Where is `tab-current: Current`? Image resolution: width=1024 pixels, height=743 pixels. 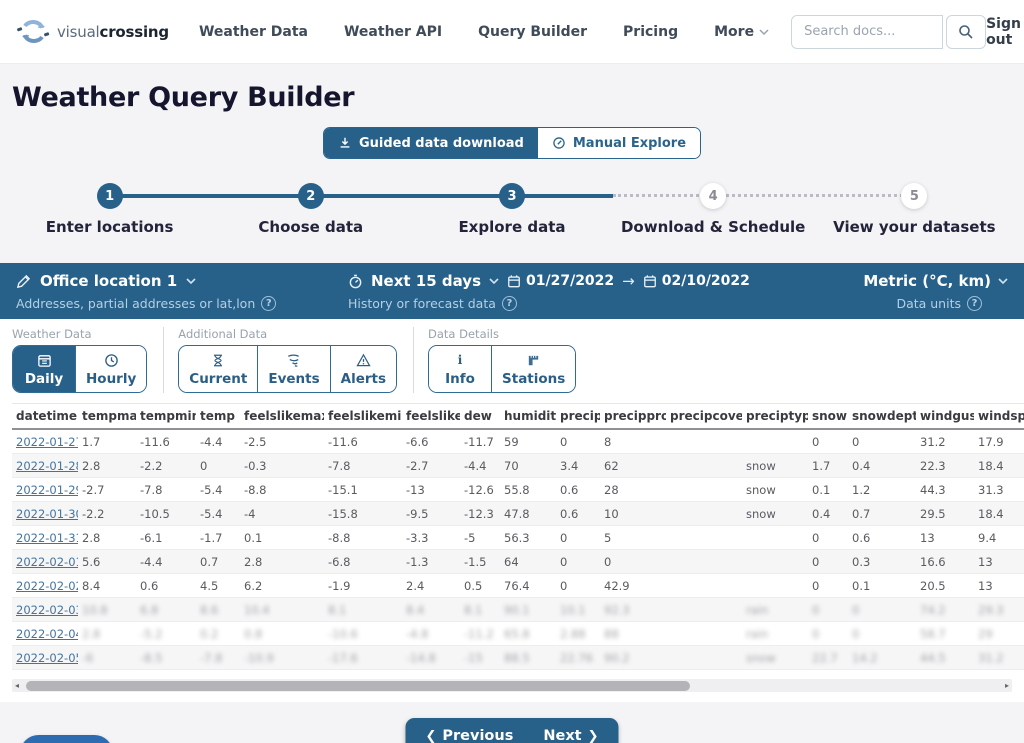
tab-current: Current is located at coordinates (218, 369).